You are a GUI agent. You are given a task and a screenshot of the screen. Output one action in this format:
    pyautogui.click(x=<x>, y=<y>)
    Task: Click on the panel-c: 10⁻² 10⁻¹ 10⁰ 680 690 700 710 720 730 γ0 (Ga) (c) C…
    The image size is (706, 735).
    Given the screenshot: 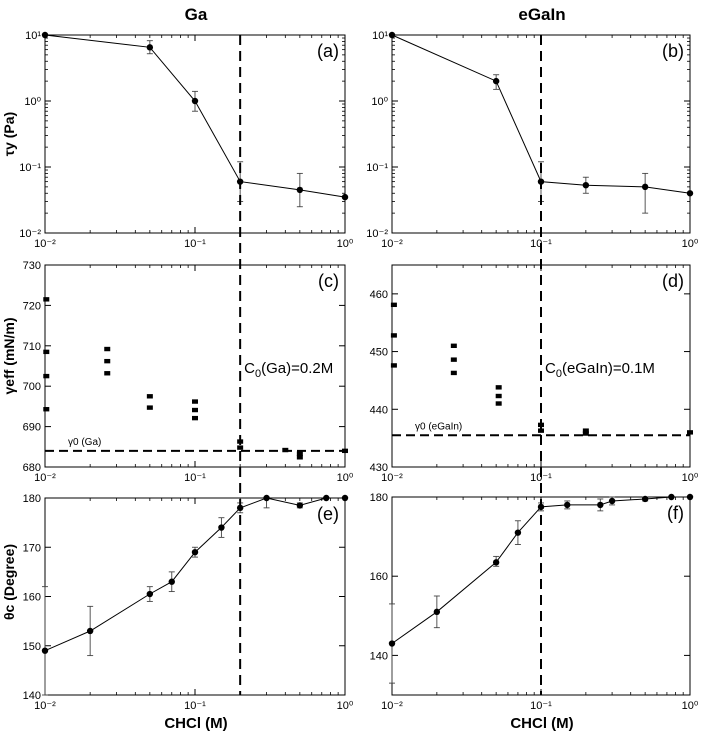 What is the action you would take?
    pyautogui.click(x=188, y=372)
    